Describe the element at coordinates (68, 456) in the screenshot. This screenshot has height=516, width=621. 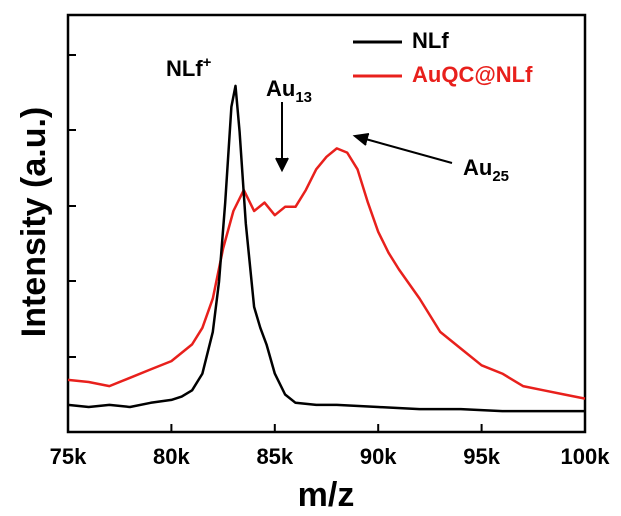
I see `x-tick-label: 75k` at that location.